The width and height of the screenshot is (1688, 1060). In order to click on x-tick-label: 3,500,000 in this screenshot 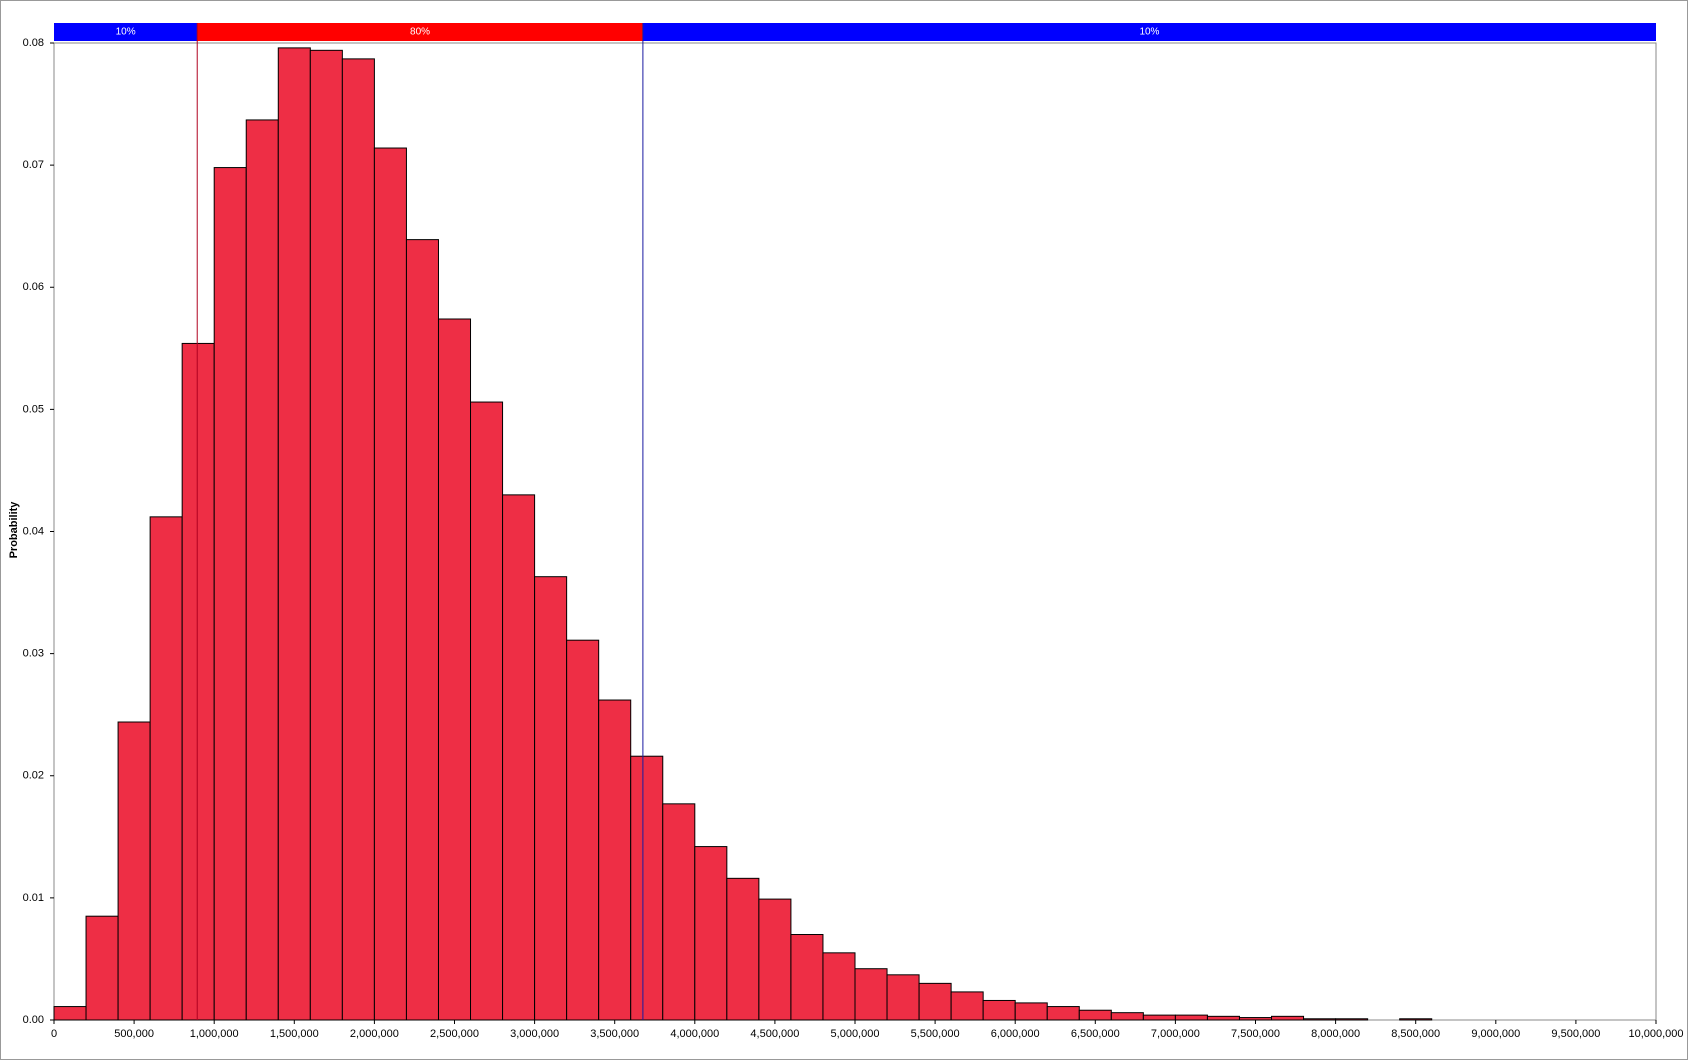, I will do `click(614, 1034)`.